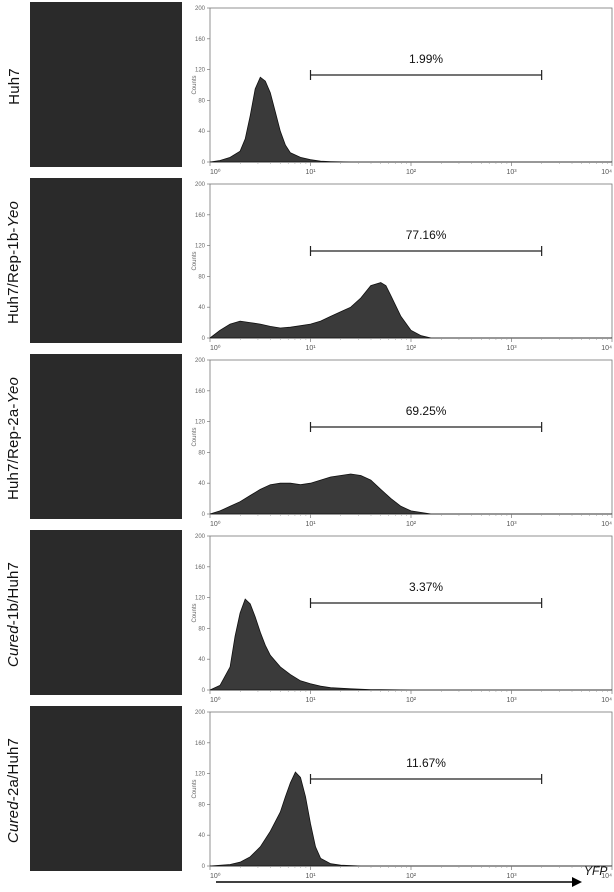 The height and width of the screenshot is (892, 614). I want to click on row-label-plain: Huh7, so click(14, 86).